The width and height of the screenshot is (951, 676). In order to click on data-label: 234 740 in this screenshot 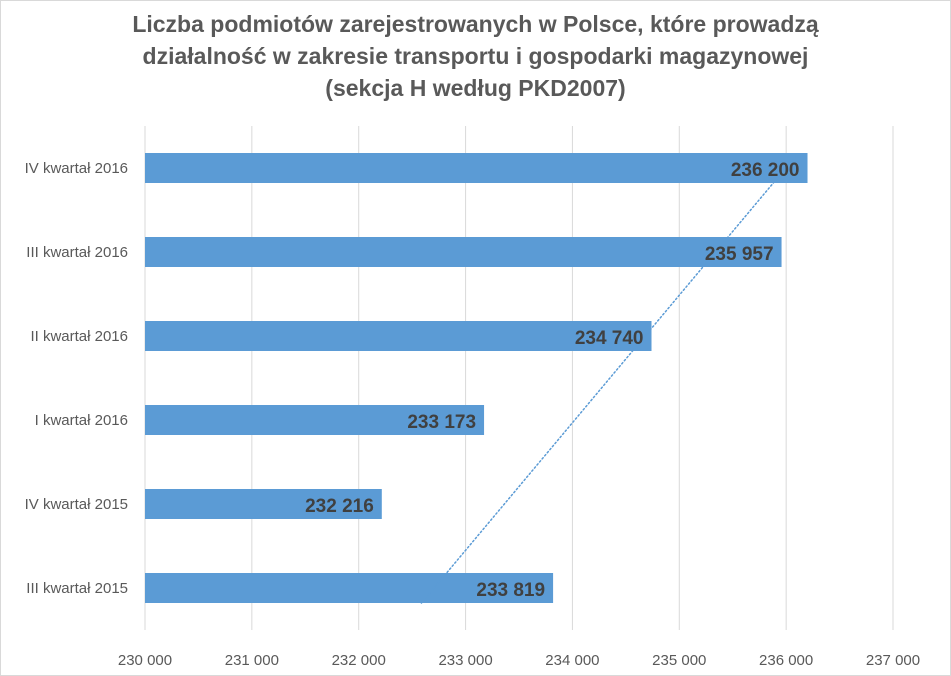, I will do `click(609, 338)`.